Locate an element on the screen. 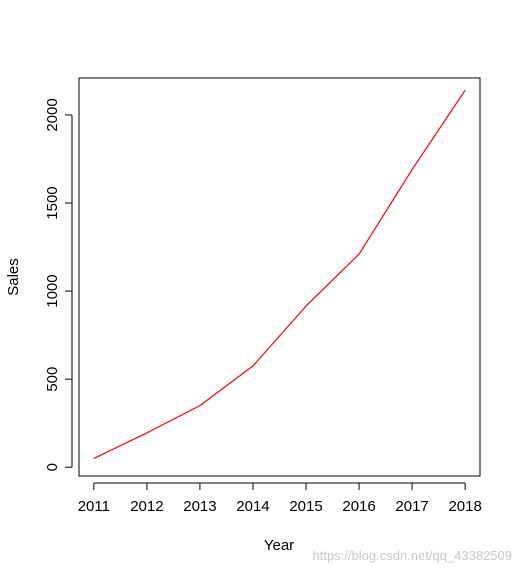 This screenshot has width=520, height=574. y-axis-title: Sales is located at coordinates (13, 277).